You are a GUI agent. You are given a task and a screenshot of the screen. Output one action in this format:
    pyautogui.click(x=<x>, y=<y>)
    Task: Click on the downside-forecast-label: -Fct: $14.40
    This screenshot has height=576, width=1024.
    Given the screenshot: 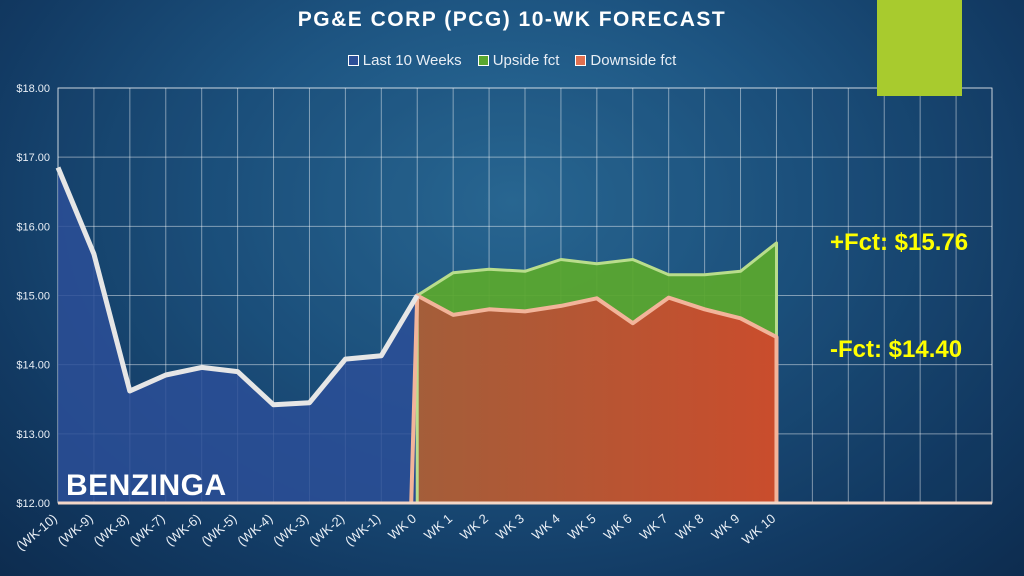 What is the action you would take?
    pyautogui.click(x=896, y=349)
    